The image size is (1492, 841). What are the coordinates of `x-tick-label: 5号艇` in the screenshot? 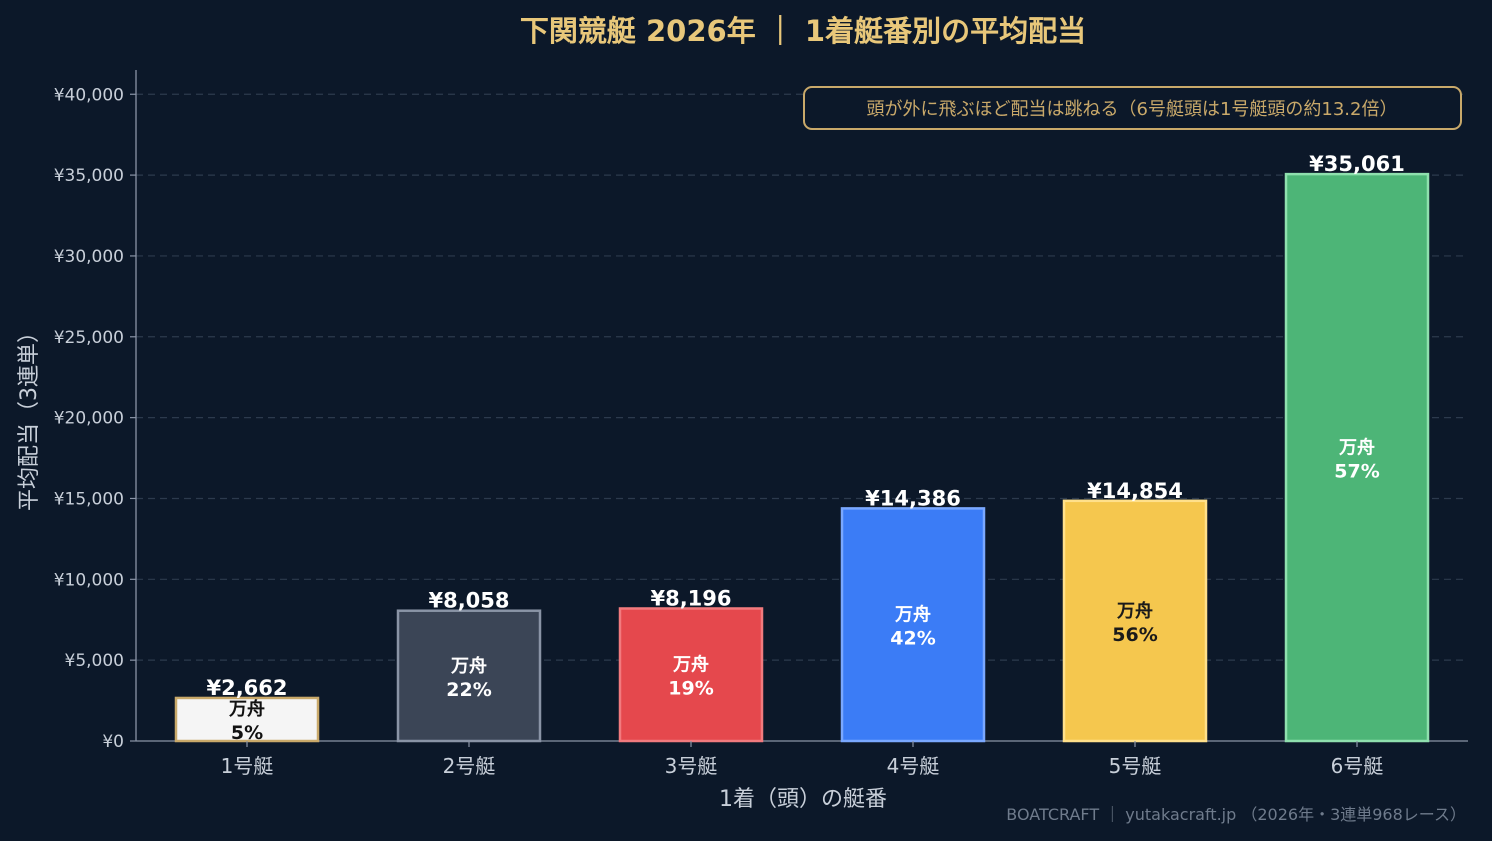 It's located at (1135, 766).